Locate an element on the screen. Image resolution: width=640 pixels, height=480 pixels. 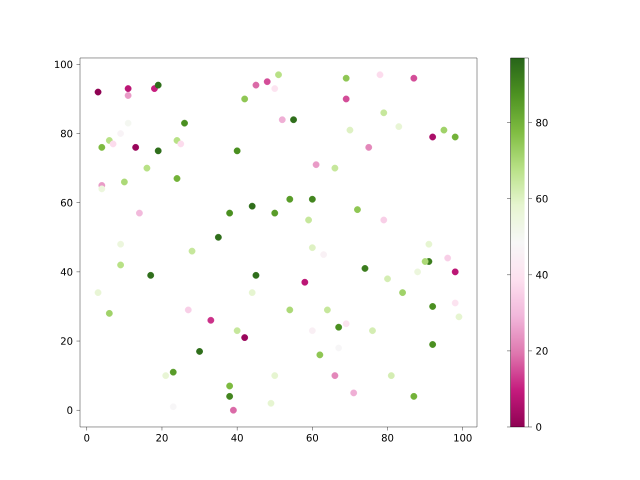
y-tick-label: 0 is located at coordinates (69, 410).